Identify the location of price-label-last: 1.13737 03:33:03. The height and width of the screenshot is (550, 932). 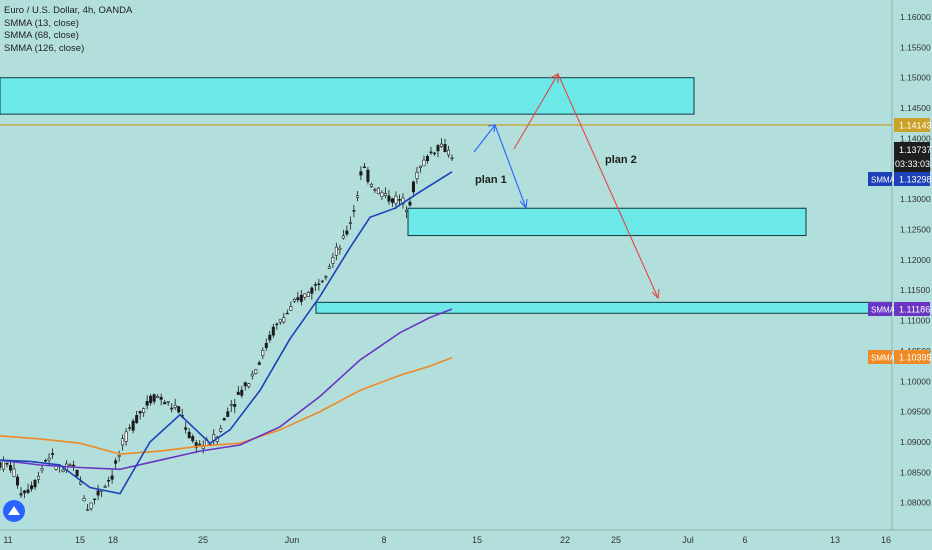
(913, 157).